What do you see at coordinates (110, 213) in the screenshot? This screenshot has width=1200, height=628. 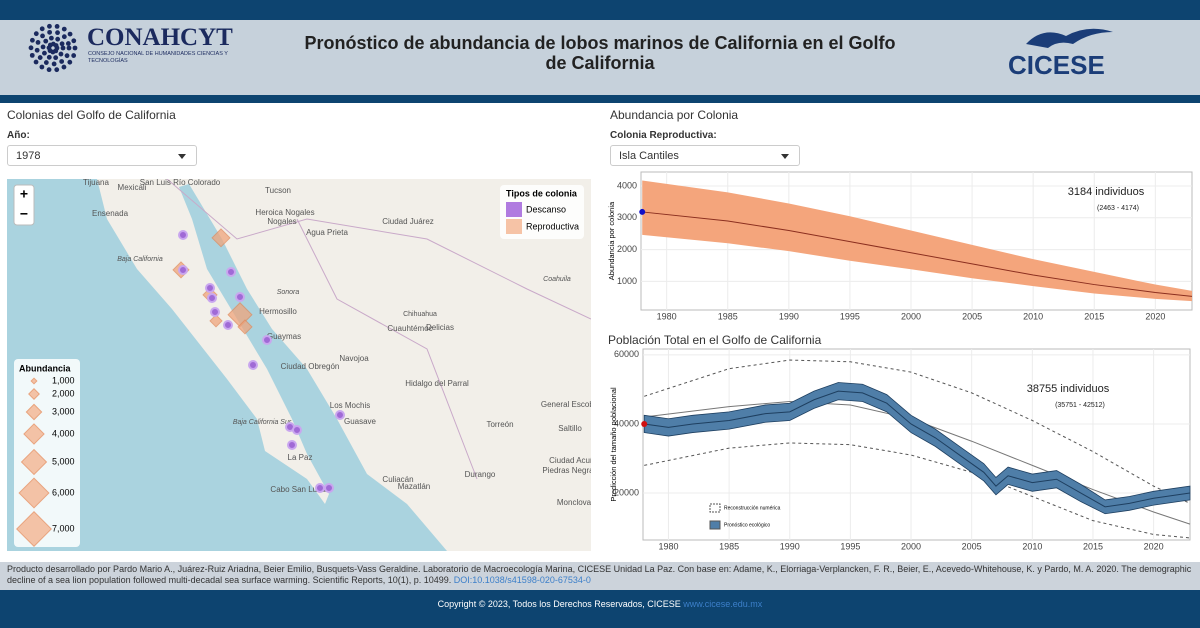 I see `place-label: Ensenada` at bounding box center [110, 213].